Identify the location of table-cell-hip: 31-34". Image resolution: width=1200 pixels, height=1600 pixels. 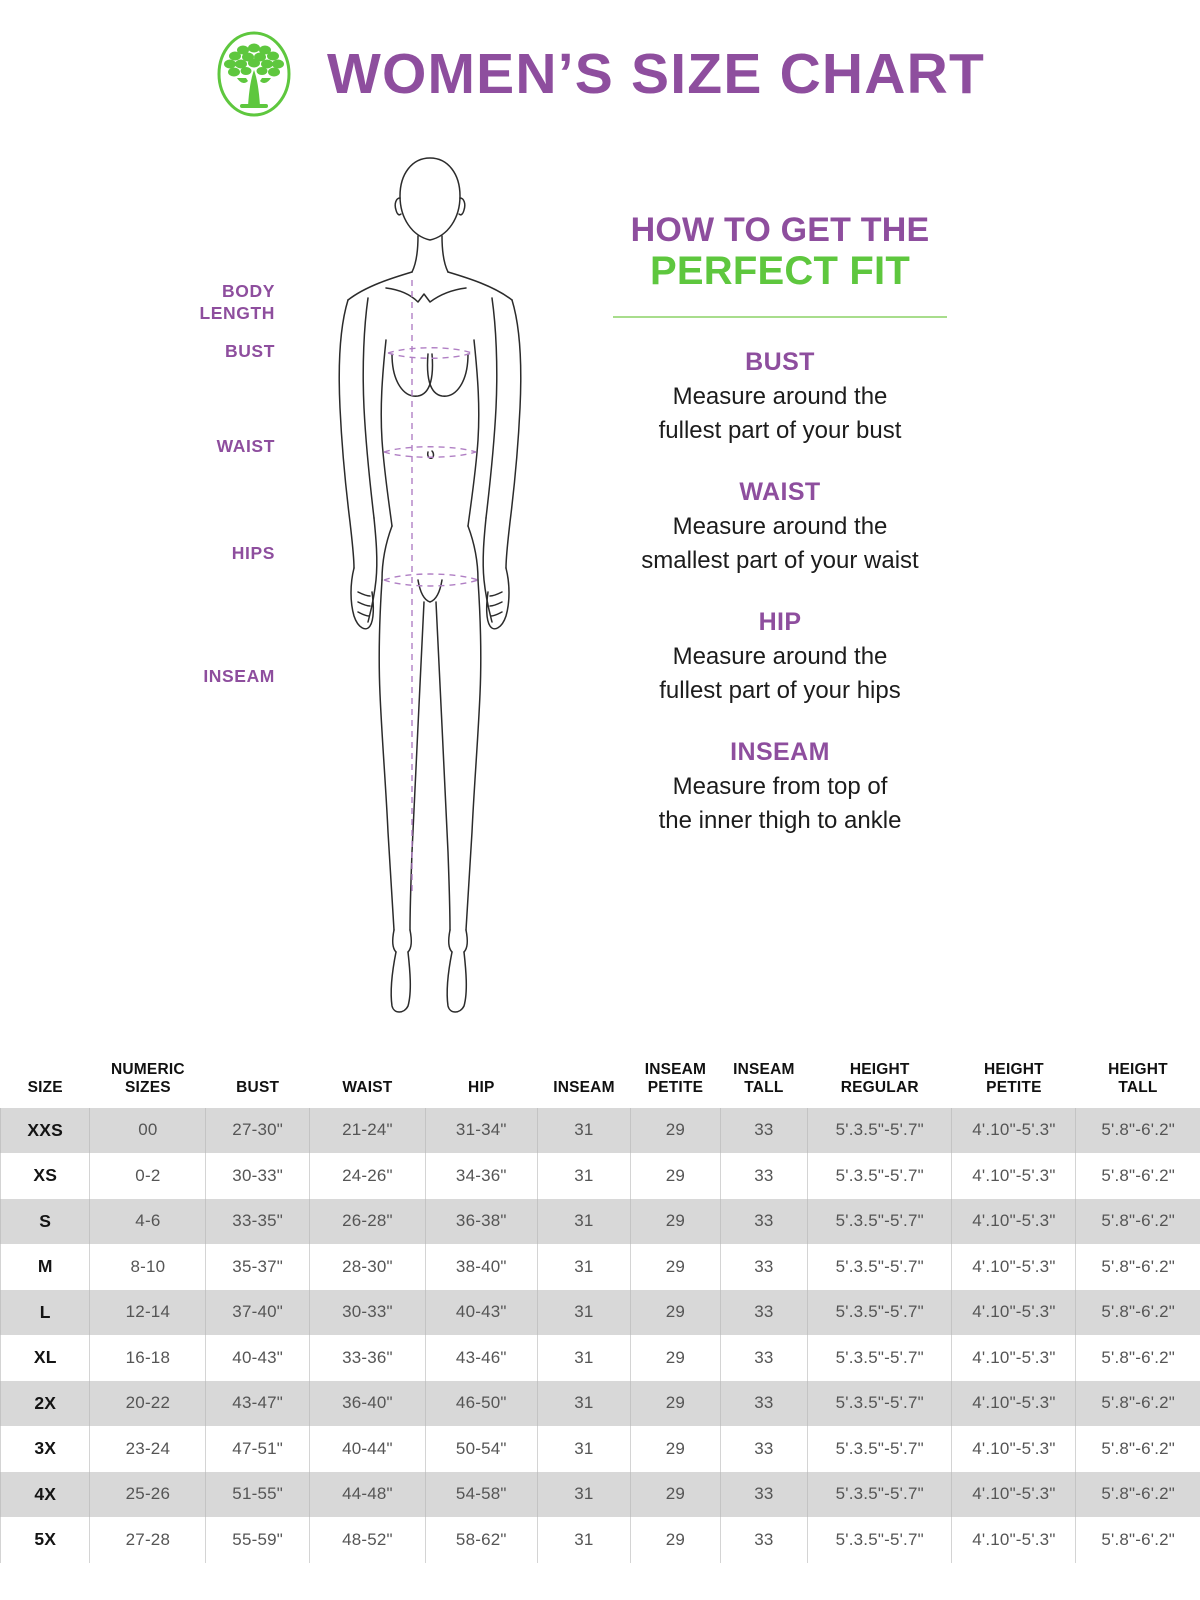
(481, 1130).